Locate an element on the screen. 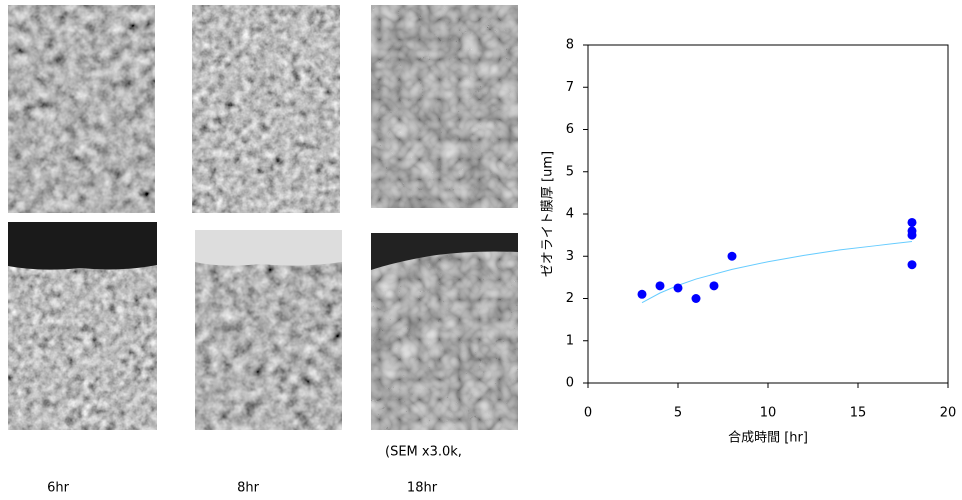  y-tick-label: 1 is located at coordinates (570, 340).